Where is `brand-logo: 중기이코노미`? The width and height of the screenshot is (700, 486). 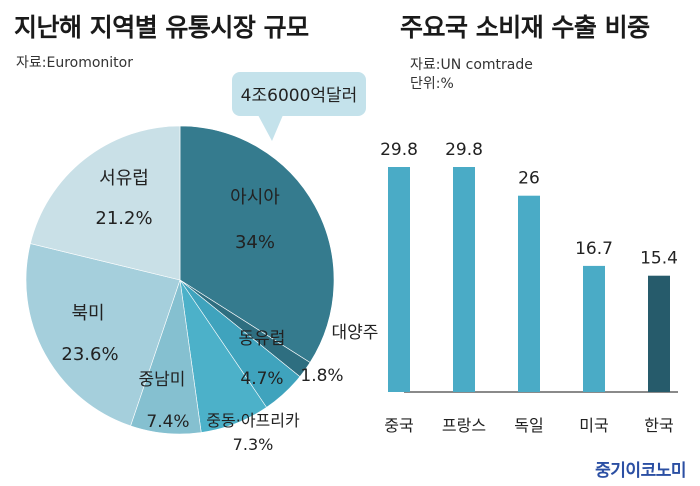
brand-logo: 중기이코노미 is located at coordinates (640, 471).